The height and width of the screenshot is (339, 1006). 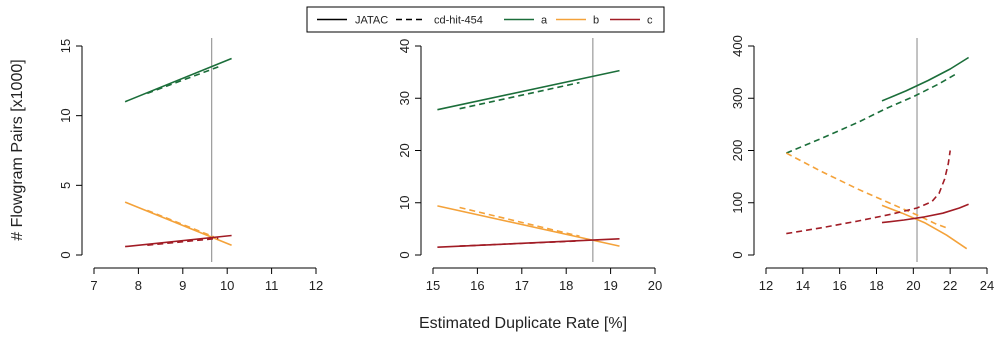 What do you see at coordinates (650, 21) in the screenshot?
I see `legend-label-c: c` at bounding box center [650, 21].